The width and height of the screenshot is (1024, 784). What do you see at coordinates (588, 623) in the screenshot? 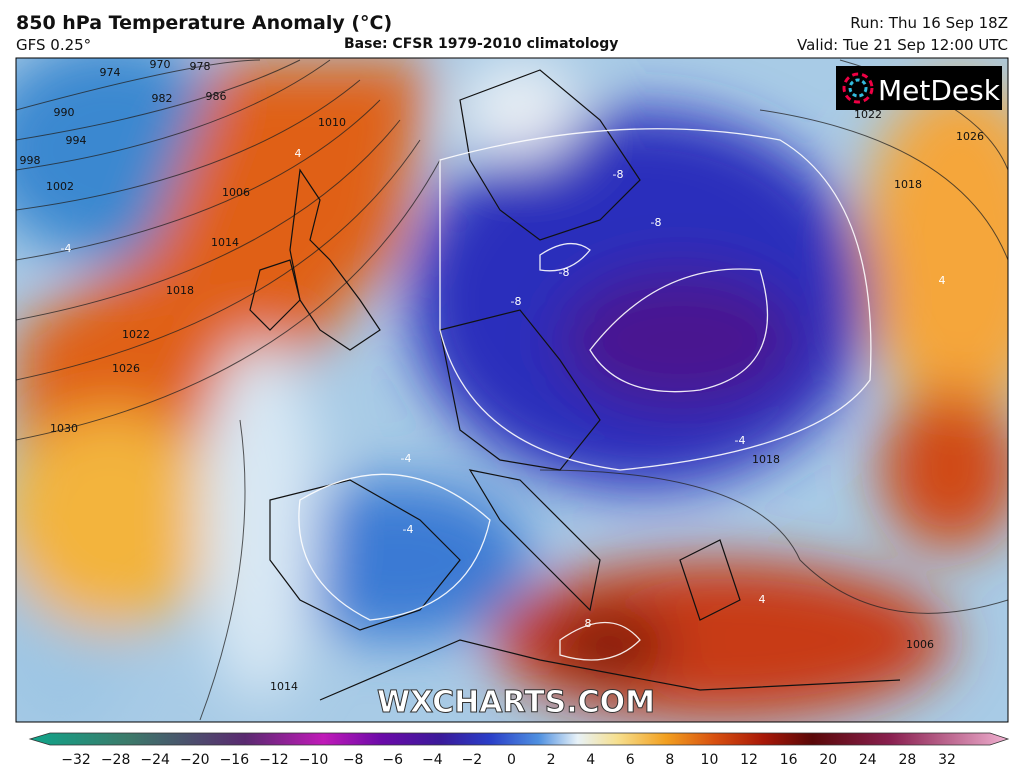
I see `contour-label: 8` at bounding box center [588, 623].